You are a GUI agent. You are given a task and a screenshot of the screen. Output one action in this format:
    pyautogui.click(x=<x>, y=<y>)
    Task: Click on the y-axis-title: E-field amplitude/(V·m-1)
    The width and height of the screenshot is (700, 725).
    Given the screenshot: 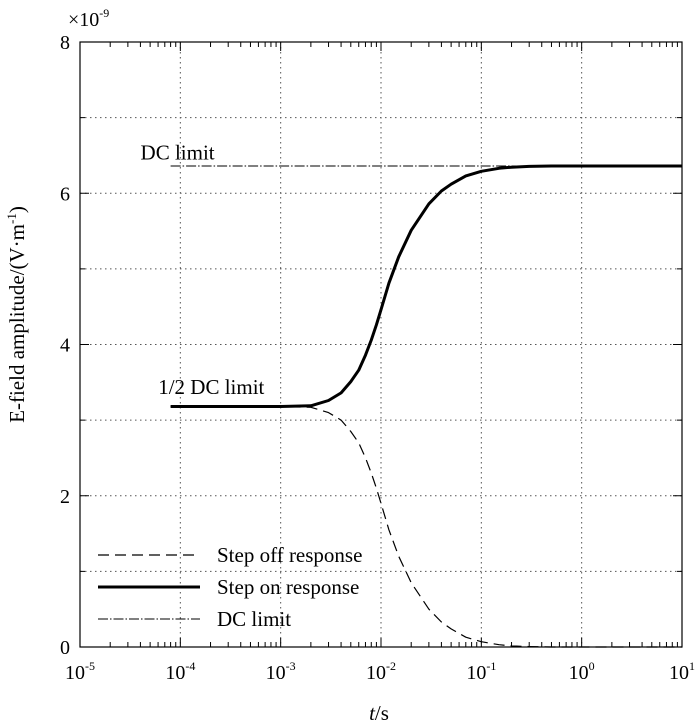 What is the action you would take?
    pyautogui.click(x=16, y=314)
    